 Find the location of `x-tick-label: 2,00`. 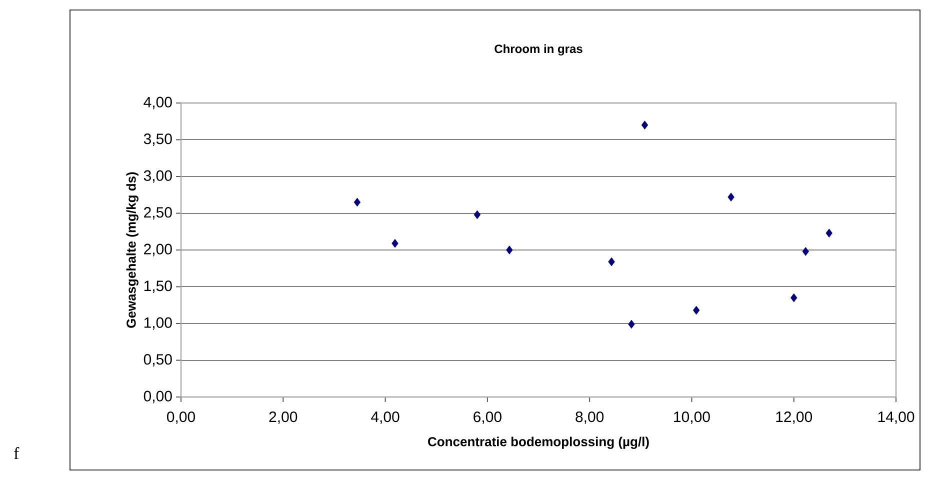

x-tick-label: 2,00 is located at coordinates (283, 418).